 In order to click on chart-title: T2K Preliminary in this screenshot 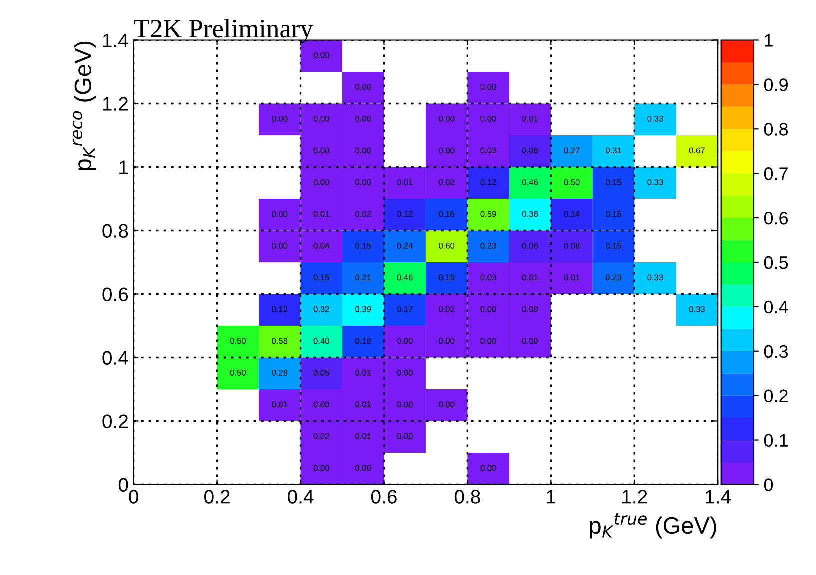, I will do `click(224, 31)`.